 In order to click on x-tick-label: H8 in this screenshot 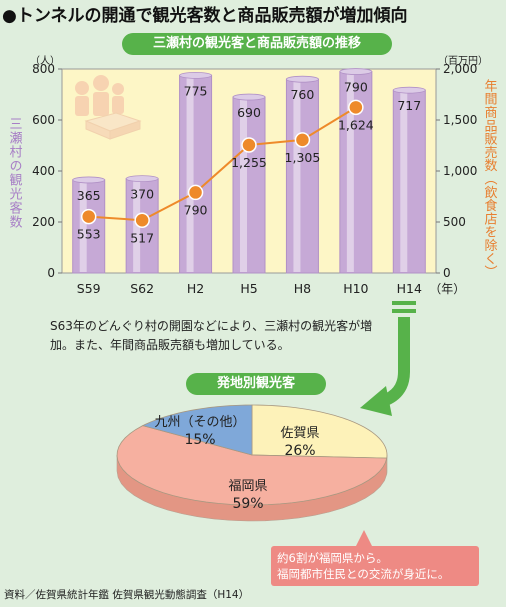, I will do `click(302, 288)`.